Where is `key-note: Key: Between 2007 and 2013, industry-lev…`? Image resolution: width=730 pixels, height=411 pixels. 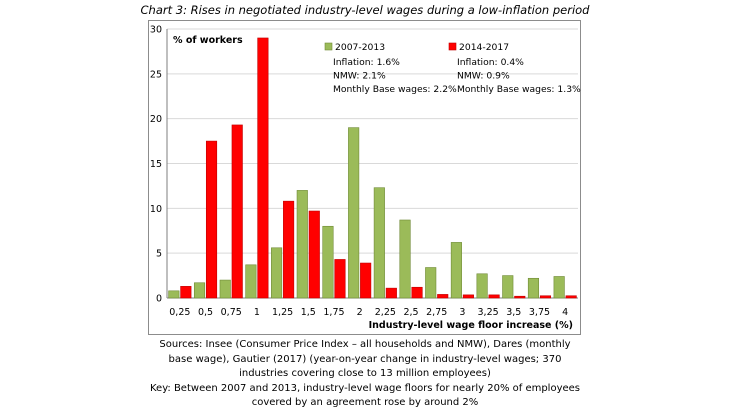 key-note: Key: Between 2007 and 2013, industry-lev… is located at coordinates (365, 395).